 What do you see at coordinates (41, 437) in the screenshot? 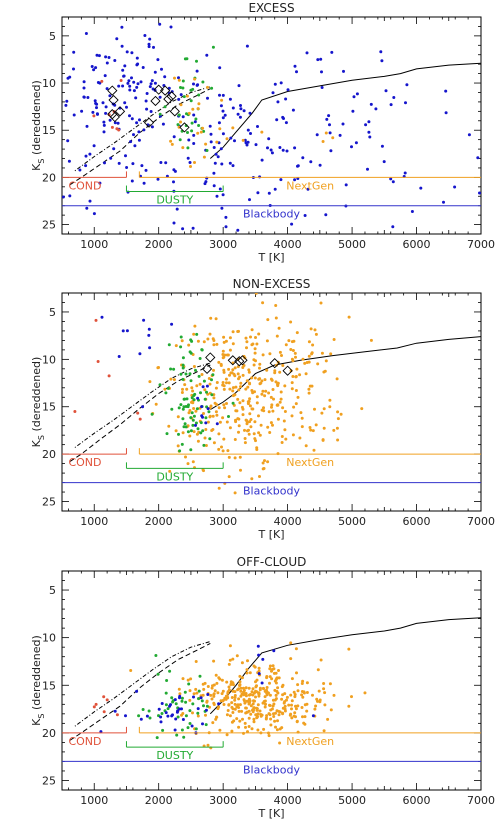
I see `y-axis-label-sub: S` at bounding box center [41, 437].